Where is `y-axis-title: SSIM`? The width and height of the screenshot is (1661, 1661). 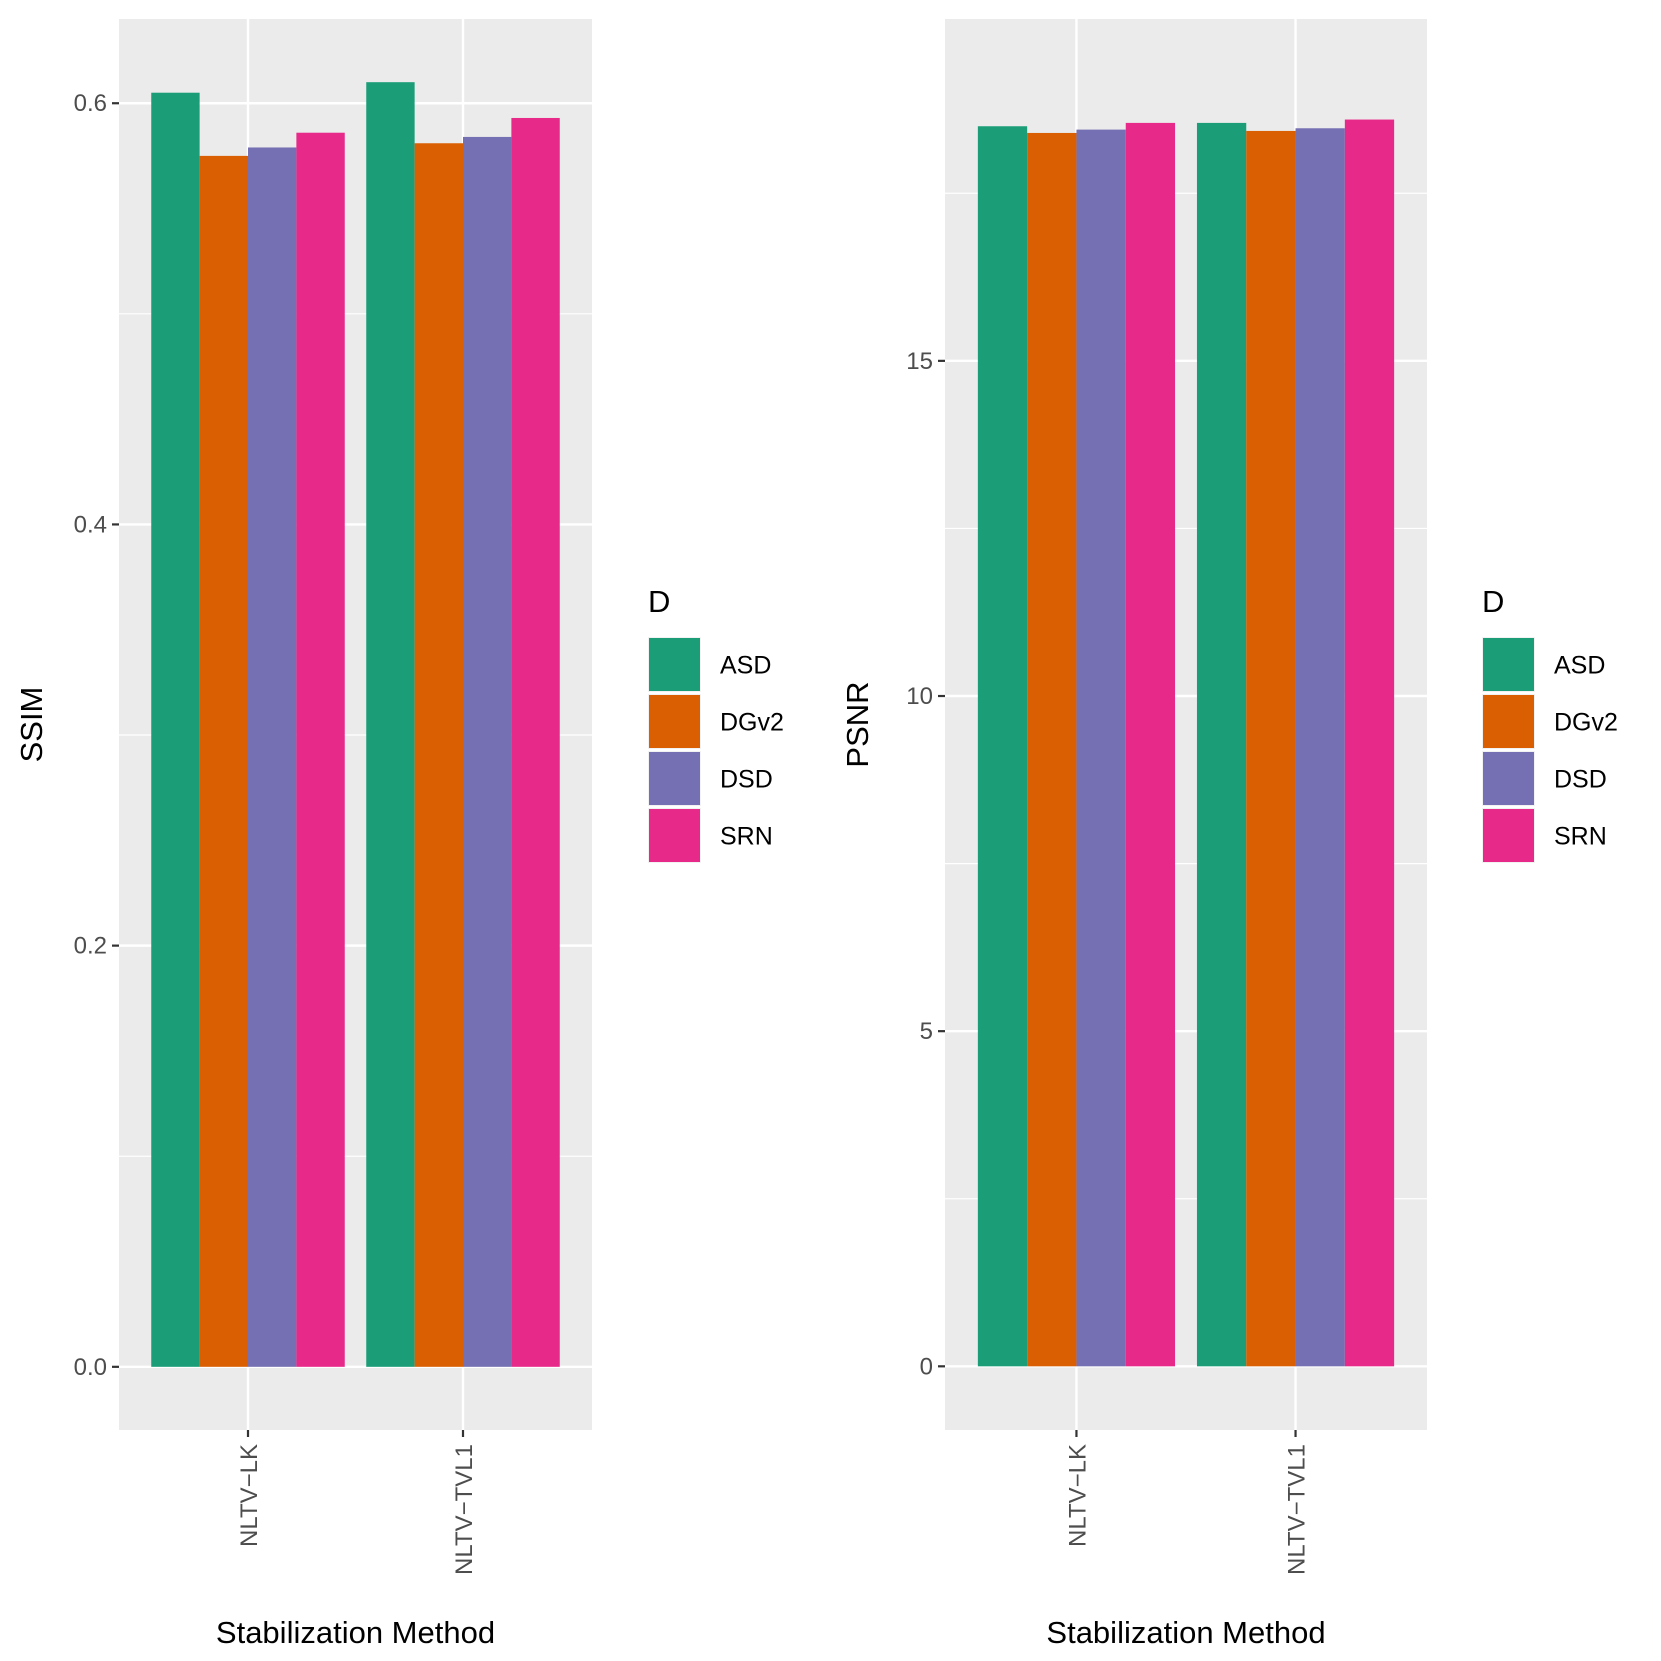
y-axis-title: SSIM is located at coordinates (31, 725).